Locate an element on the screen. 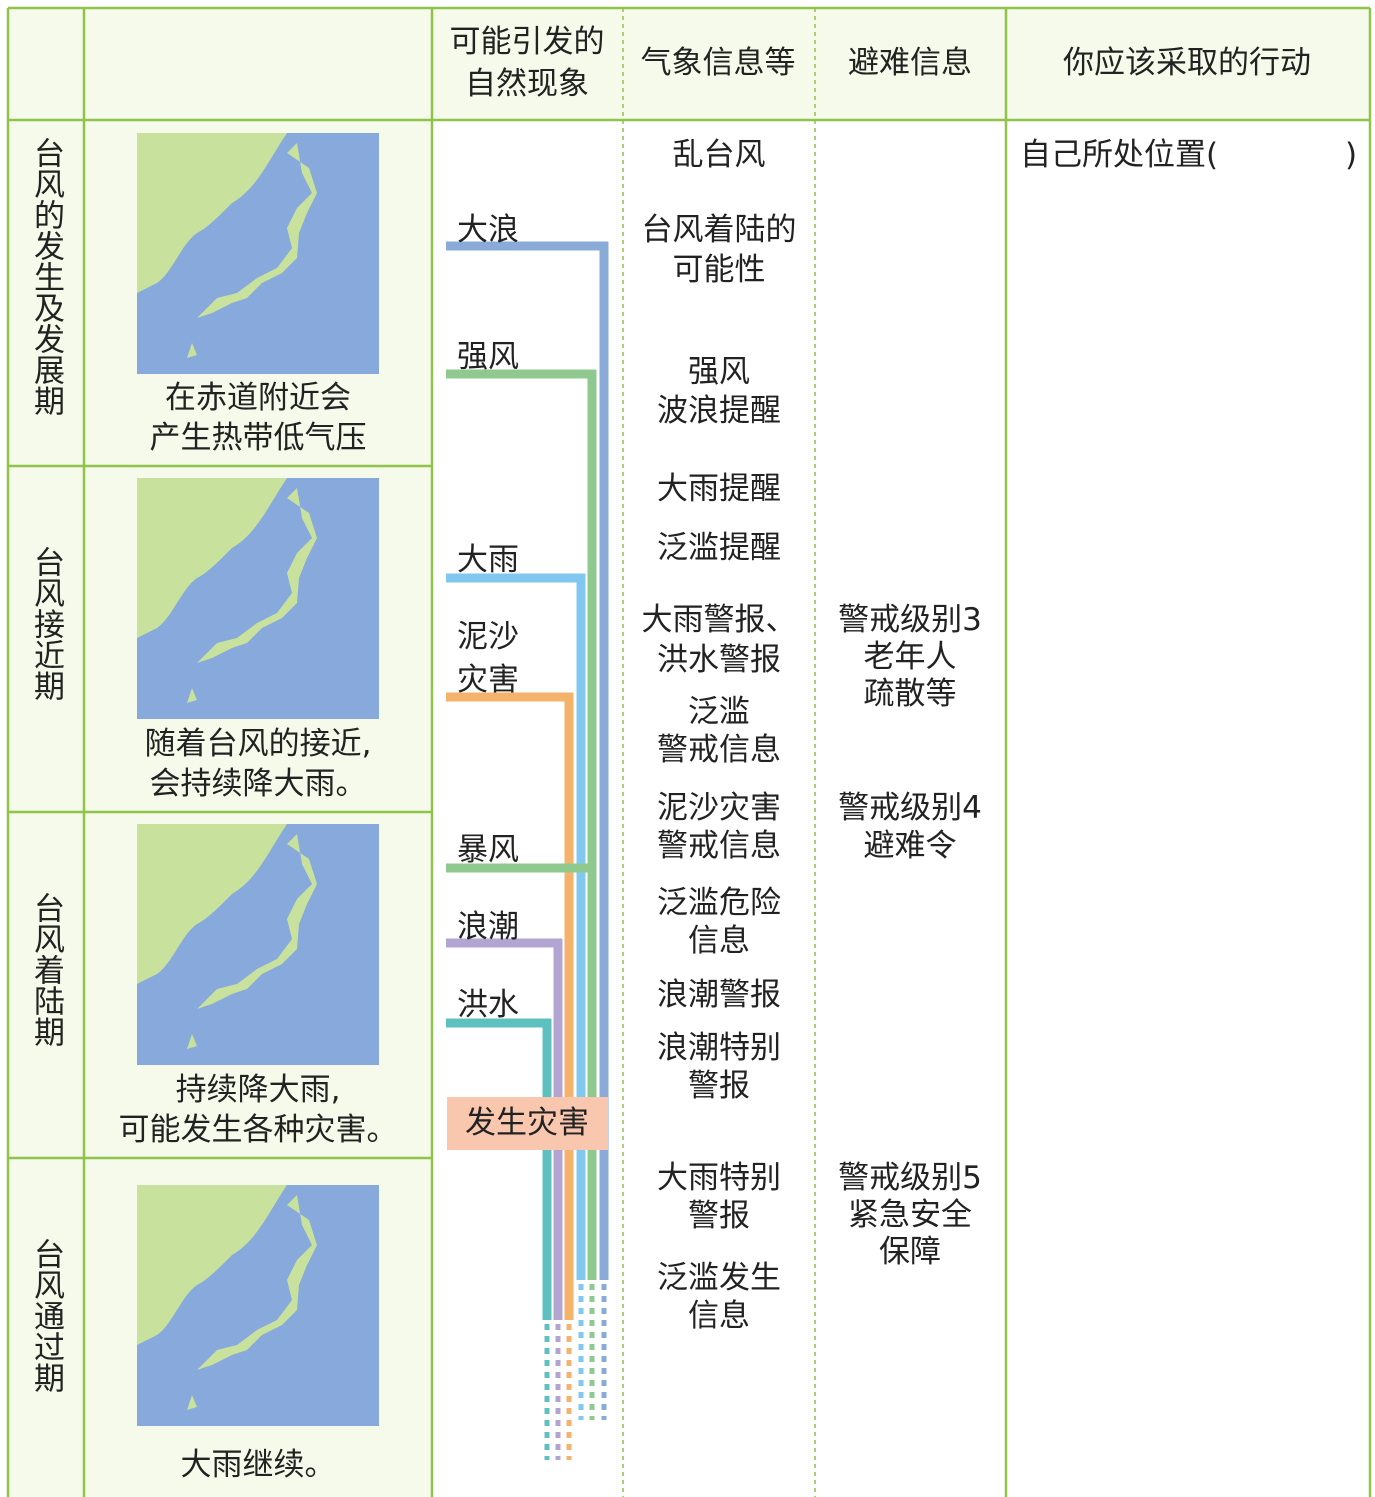 The image size is (1375, 1497). phase-label: 台风通过期 is located at coordinates (46, 1315).